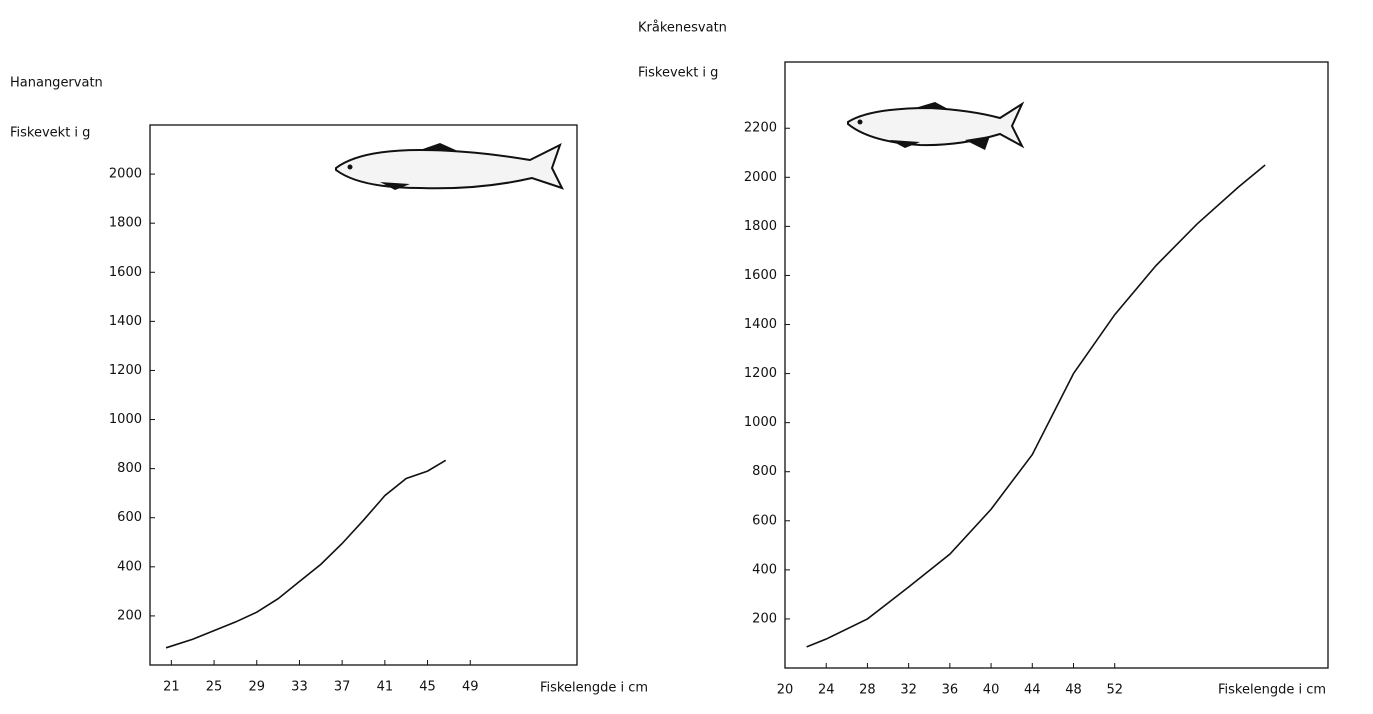 This screenshot has width=1373, height=714. What do you see at coordinates (1073, 690) in the screenshot?
I see `x-tick-label: 48` at bounding box center [1073, 690].